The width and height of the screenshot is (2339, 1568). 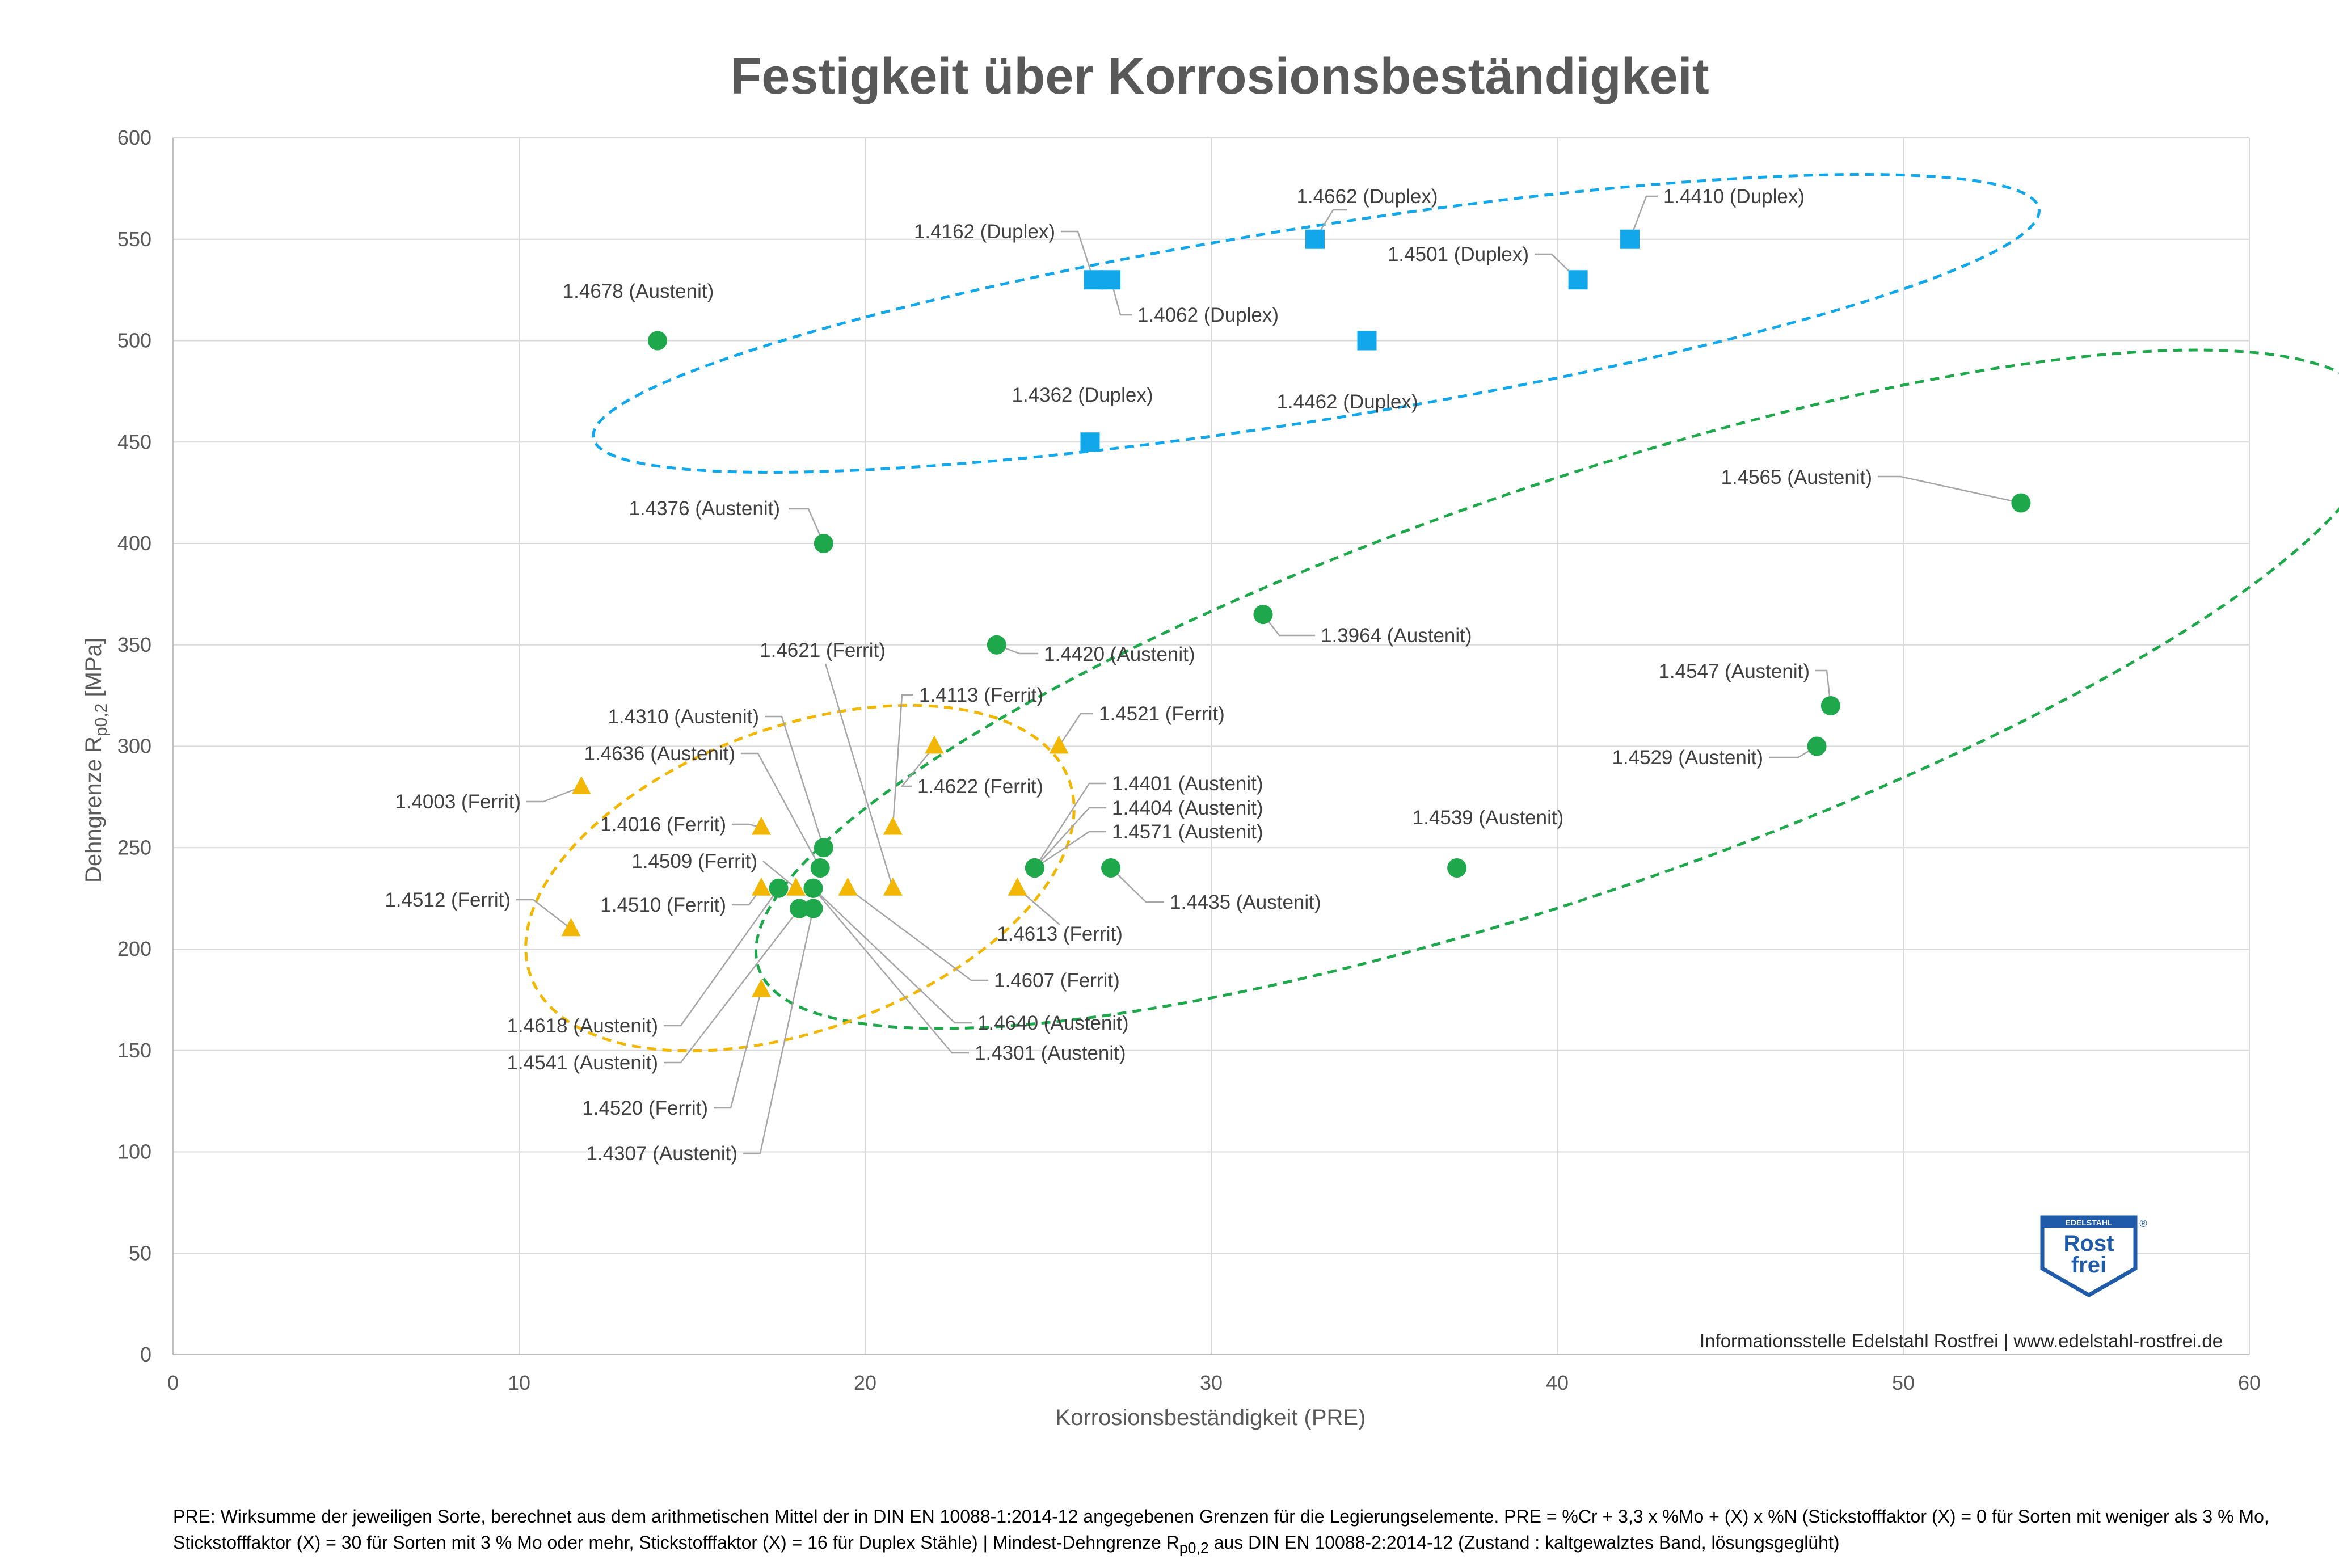 What do you see at coordinates (134, 847) in the screenshot?
I see `y-tick-label: 250` at bounding box center [134, 847].